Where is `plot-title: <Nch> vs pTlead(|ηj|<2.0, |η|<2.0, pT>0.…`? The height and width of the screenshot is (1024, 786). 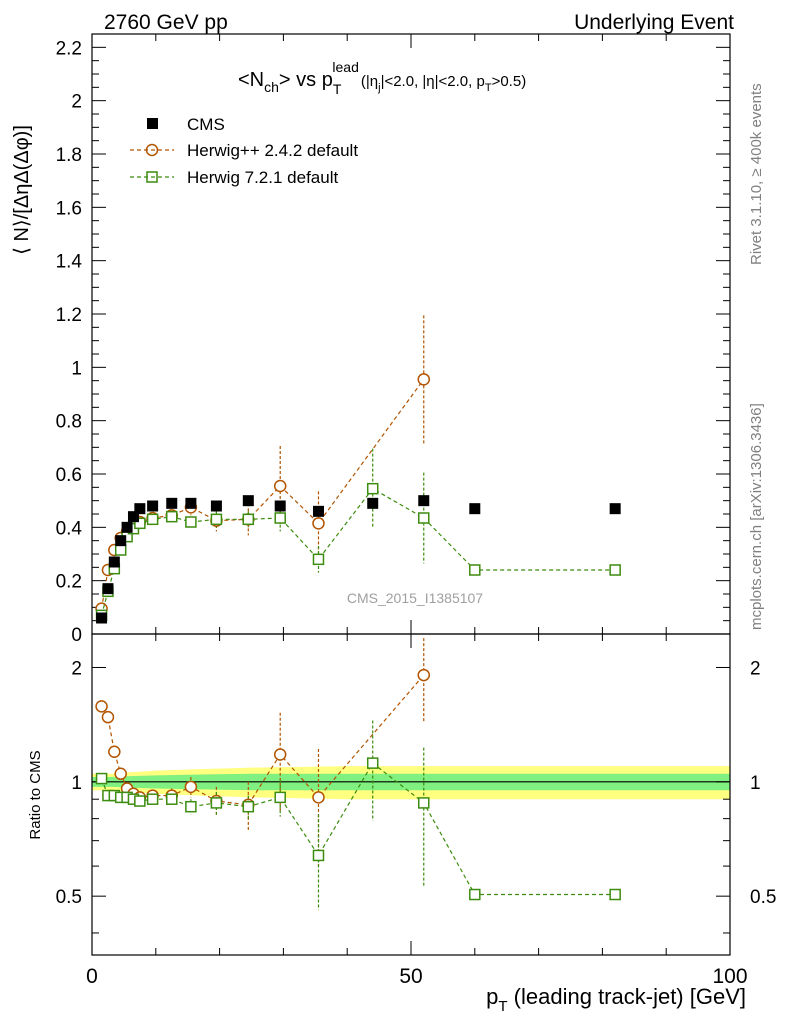 plot-title: <Nch> vs pTlead(|ηj|<2.0, |η|<2.0, pT>0.… is located at coordinates (382, 78).